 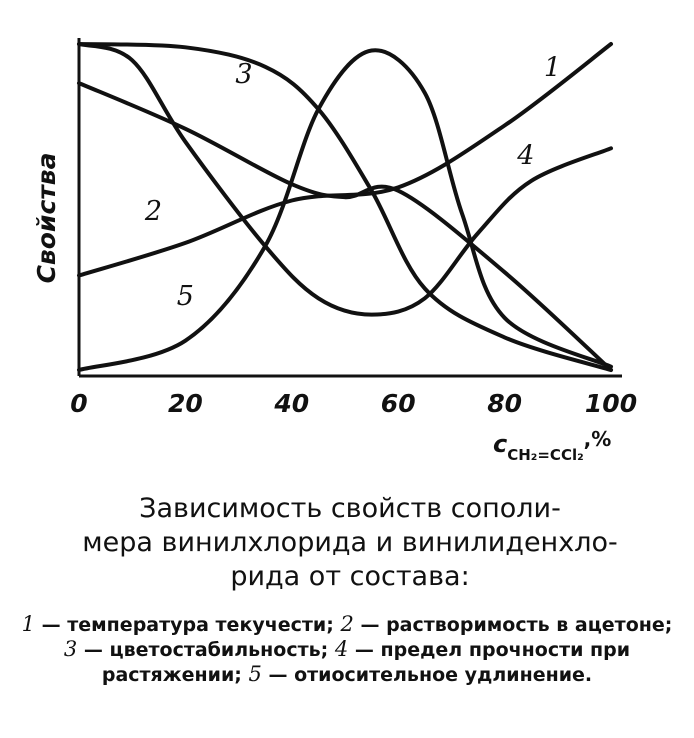 I want to click on curve-label-3: 3, so click(x=243, y=74).